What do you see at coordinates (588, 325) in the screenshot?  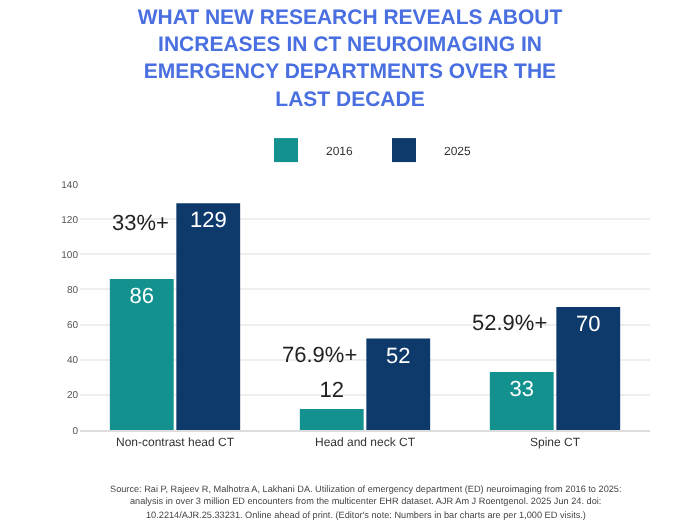 I see `data-label: 70` at bounding box center [588, 325].